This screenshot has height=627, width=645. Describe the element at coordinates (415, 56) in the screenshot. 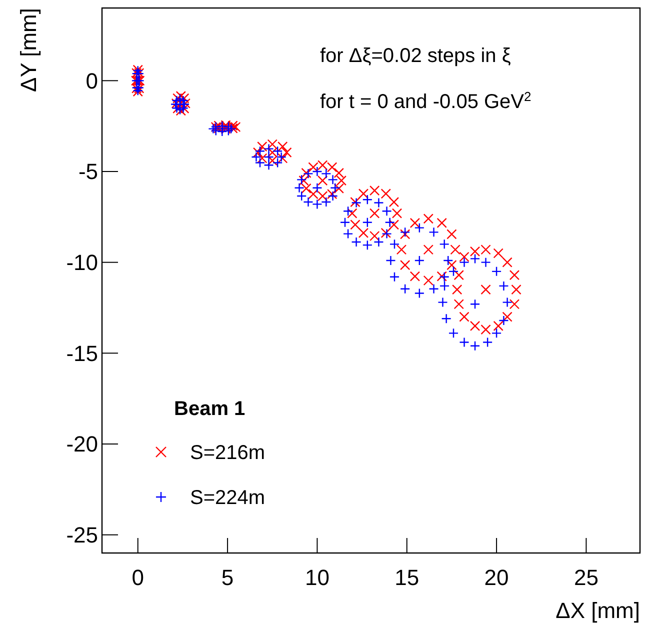

I see `annotation: for Δξ=0.02 steps in ξ` at that location.